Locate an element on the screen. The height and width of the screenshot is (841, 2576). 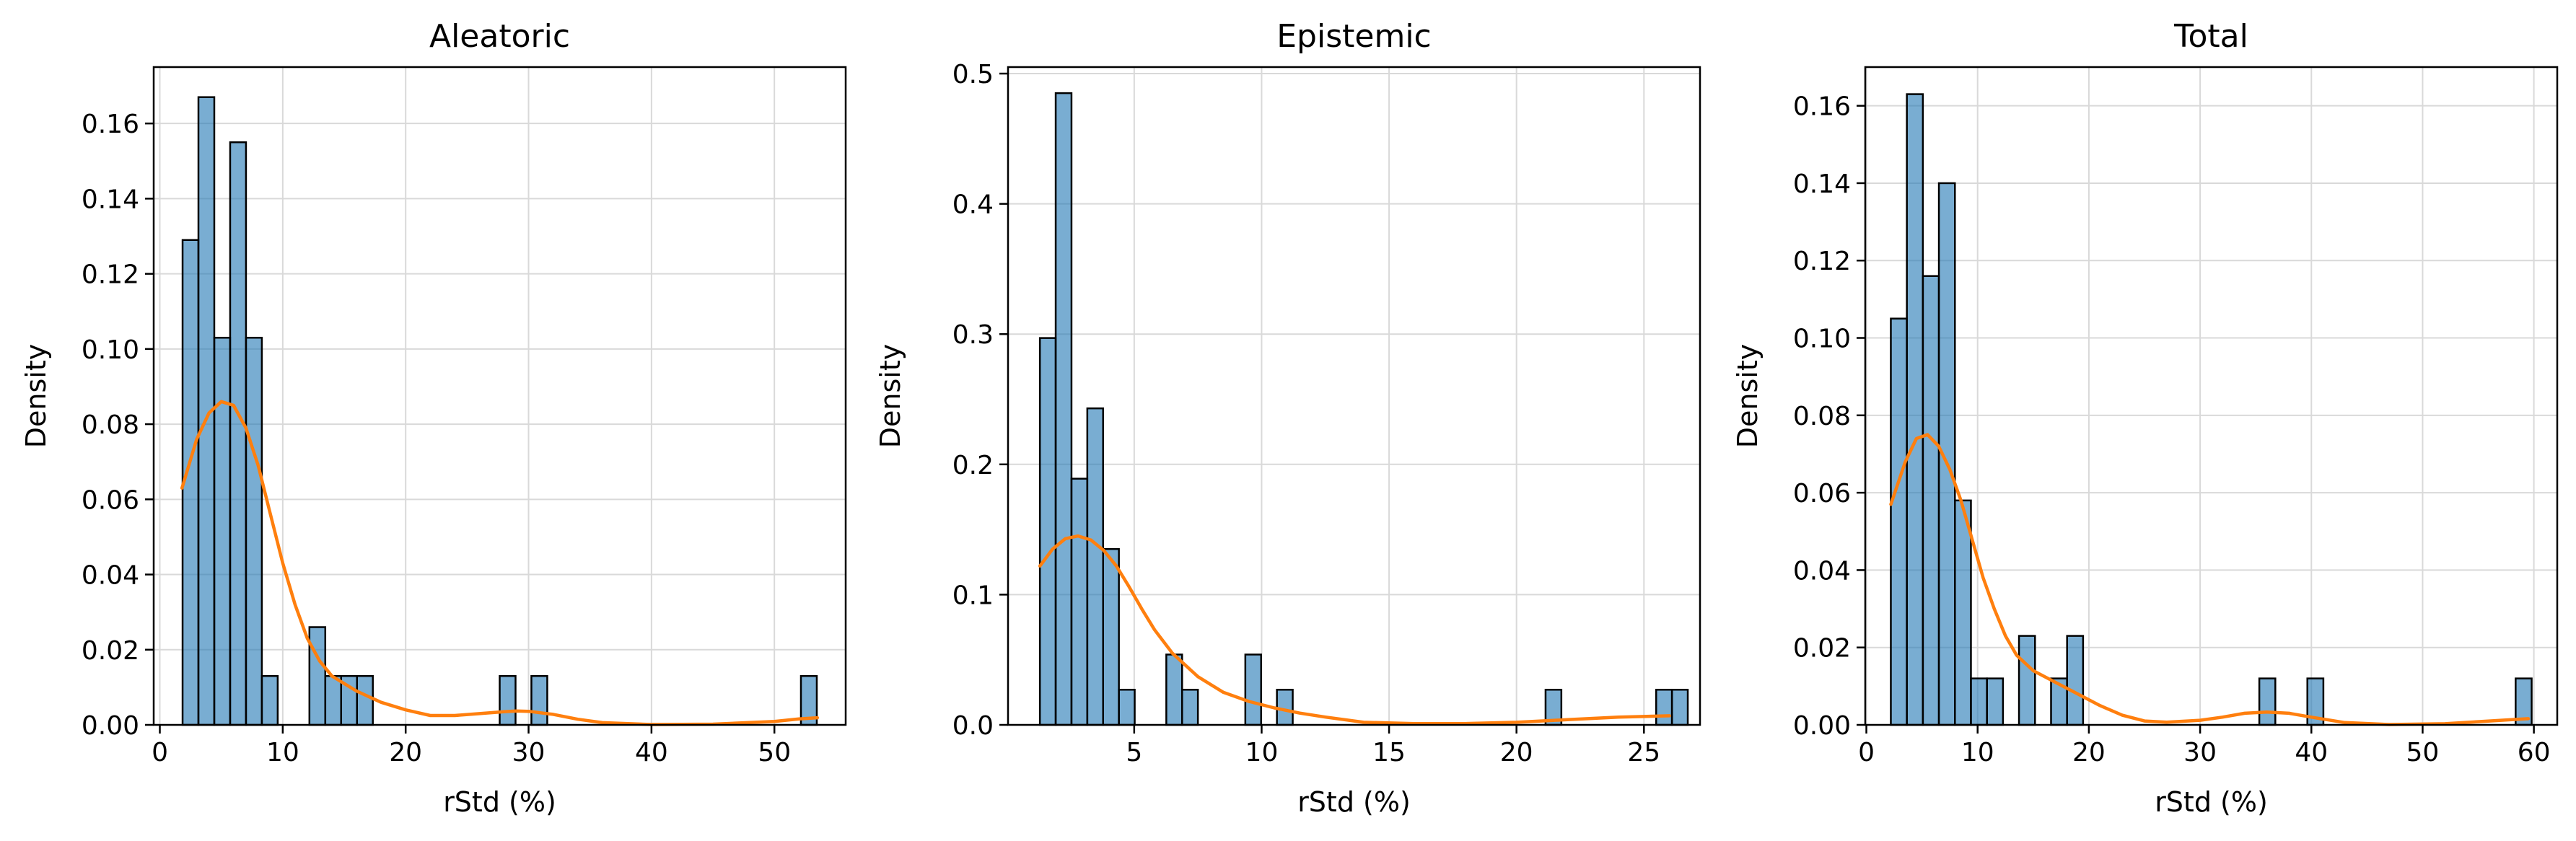
chart-title: Total is located at coordinates (2210, 36).